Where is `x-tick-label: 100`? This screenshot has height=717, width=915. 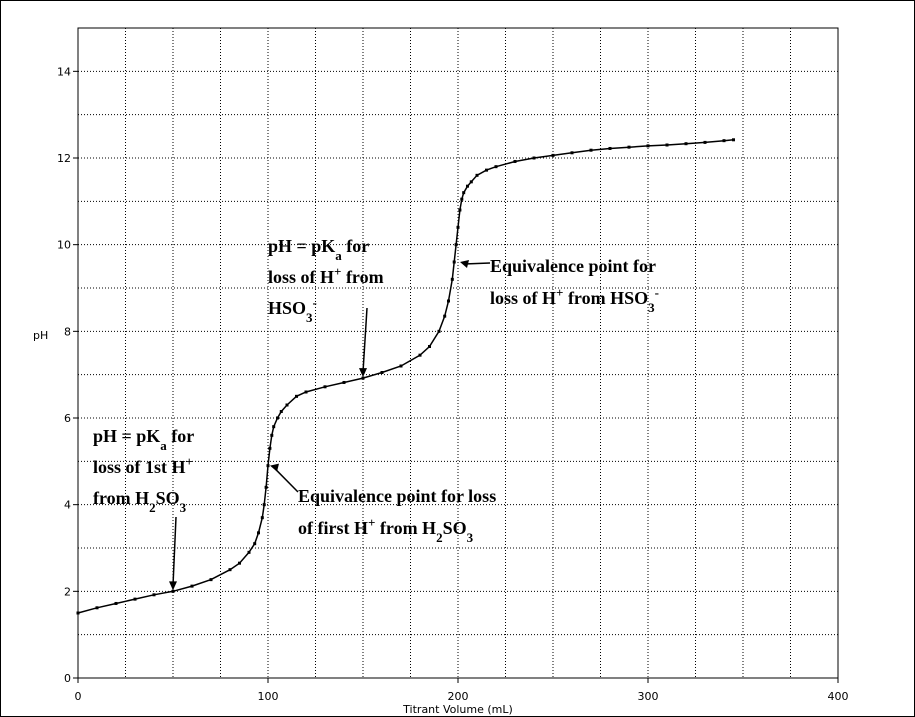
x-tick-label: 100 is located at coordinates (268, 696).